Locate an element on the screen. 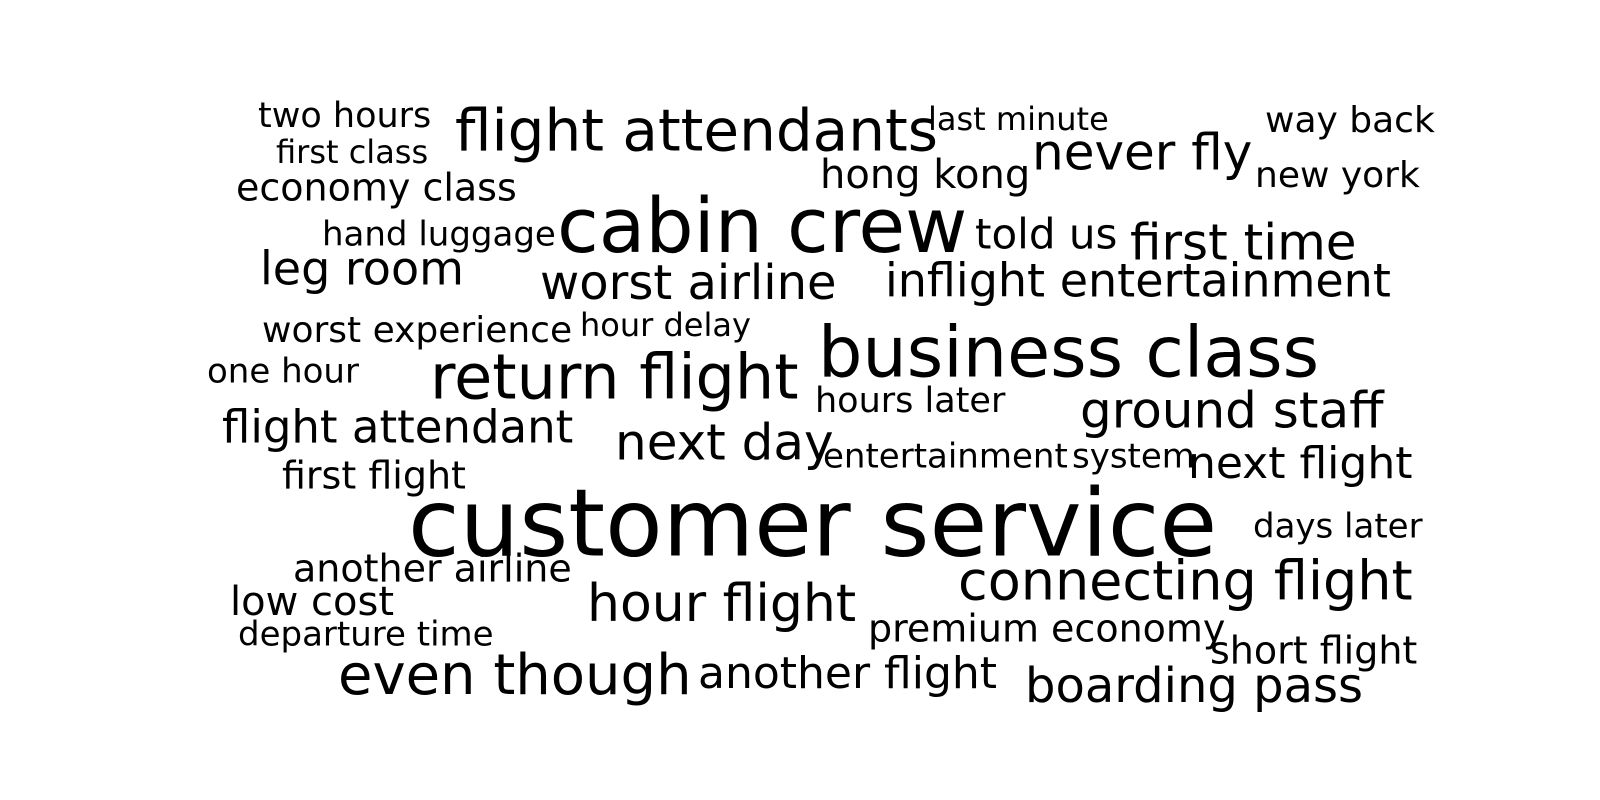  word-two-hours: two hours is located at coordinates (345, 115).